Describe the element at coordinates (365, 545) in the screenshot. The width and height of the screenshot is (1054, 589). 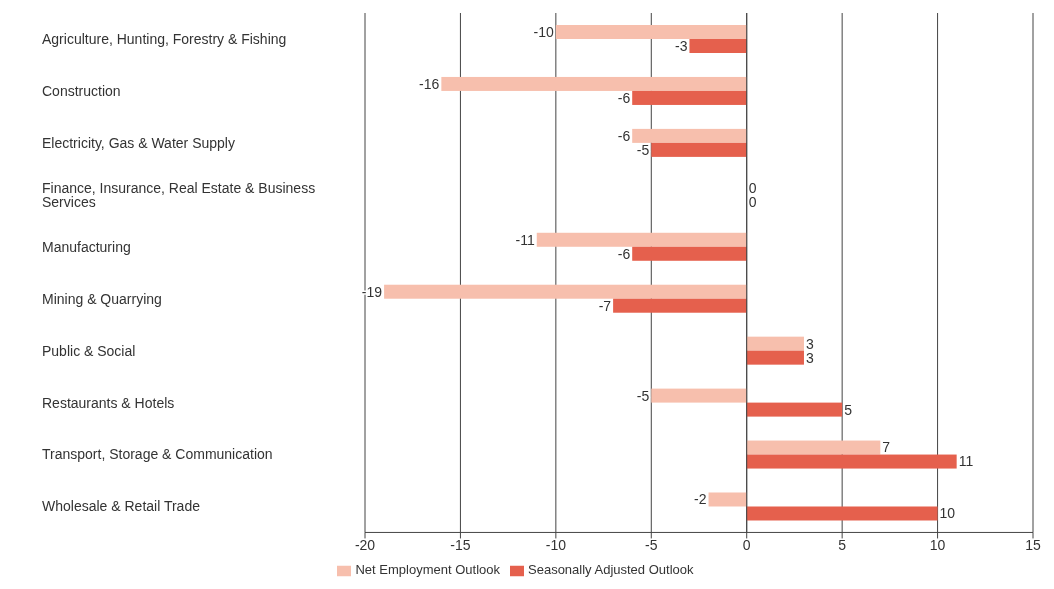
I see `x-tick-label: -20` at that location.